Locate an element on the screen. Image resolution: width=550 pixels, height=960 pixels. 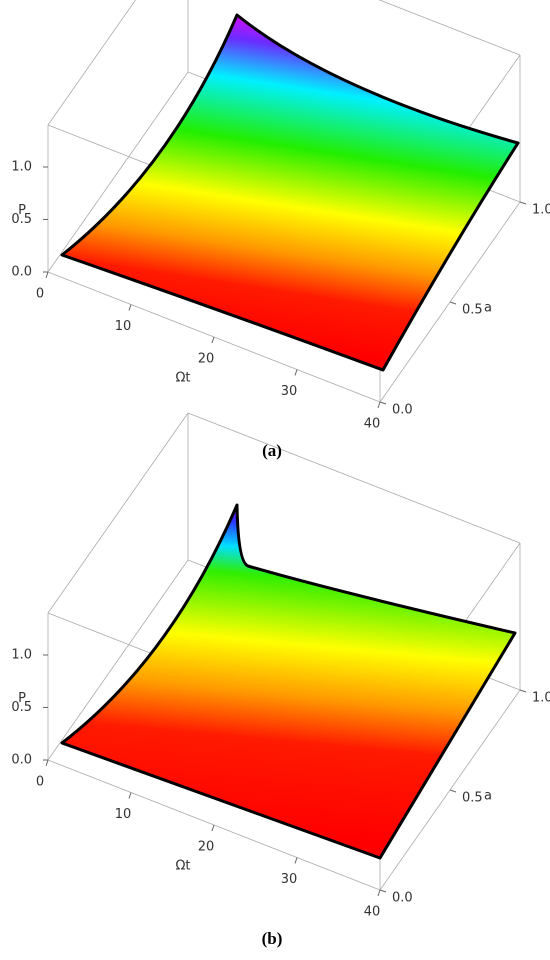
caption: (b) is located at coordinates (272, 938).